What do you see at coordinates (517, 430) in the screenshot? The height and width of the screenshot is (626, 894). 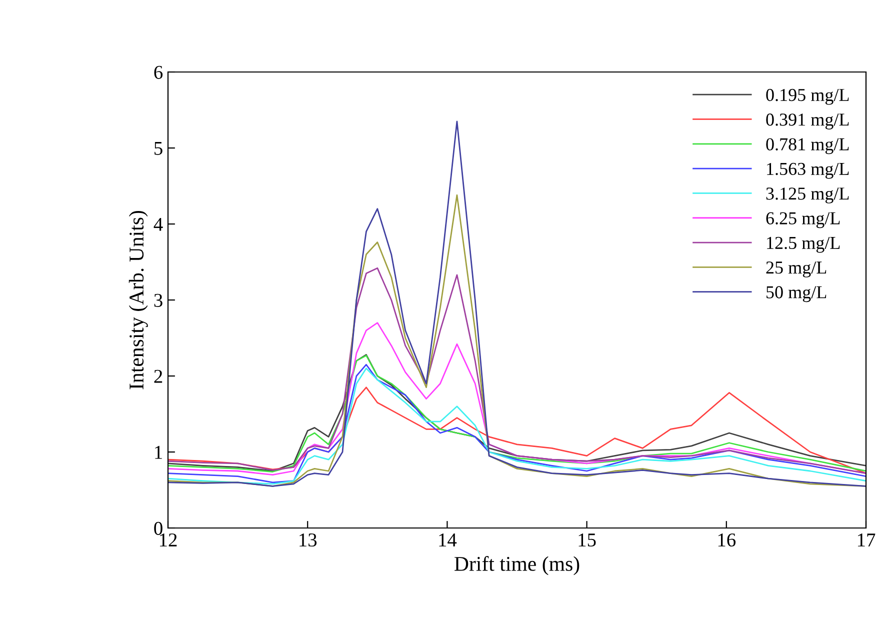 I see `line-series` at bounding box center [517, 430].